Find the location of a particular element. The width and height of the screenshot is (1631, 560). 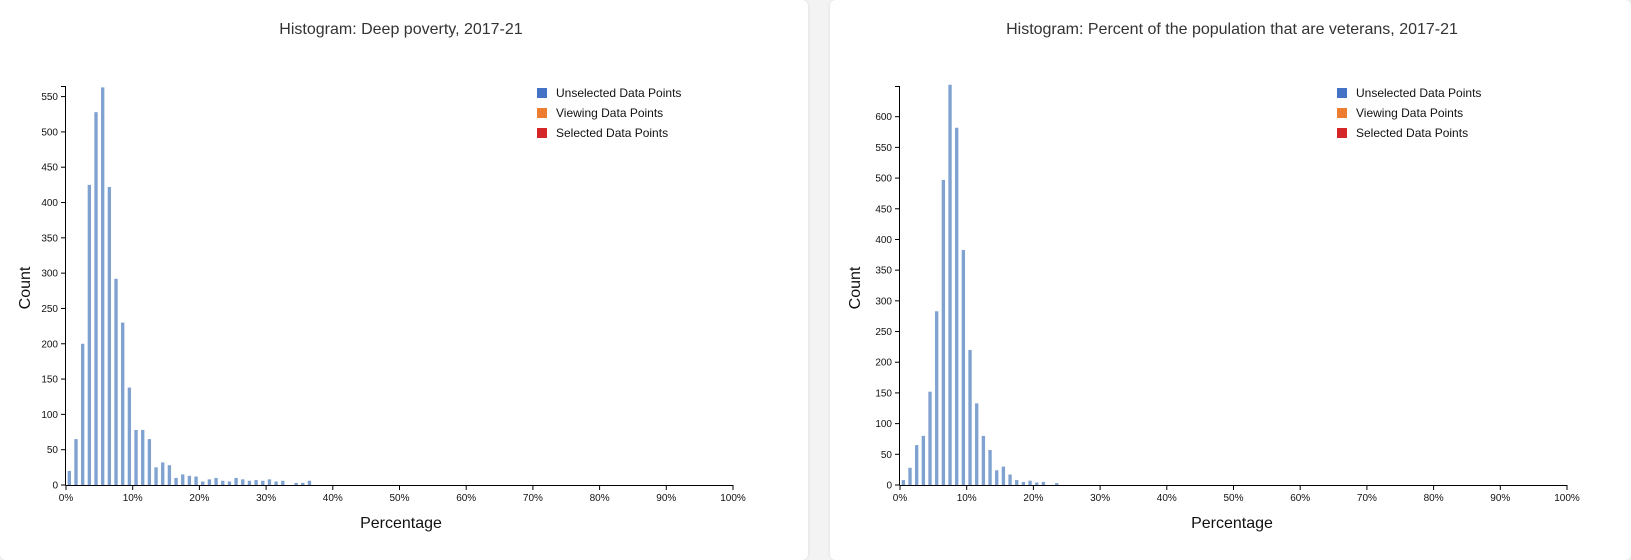

legend-label-viewing: Viewing Data Points is located at coordinates (609, 113).